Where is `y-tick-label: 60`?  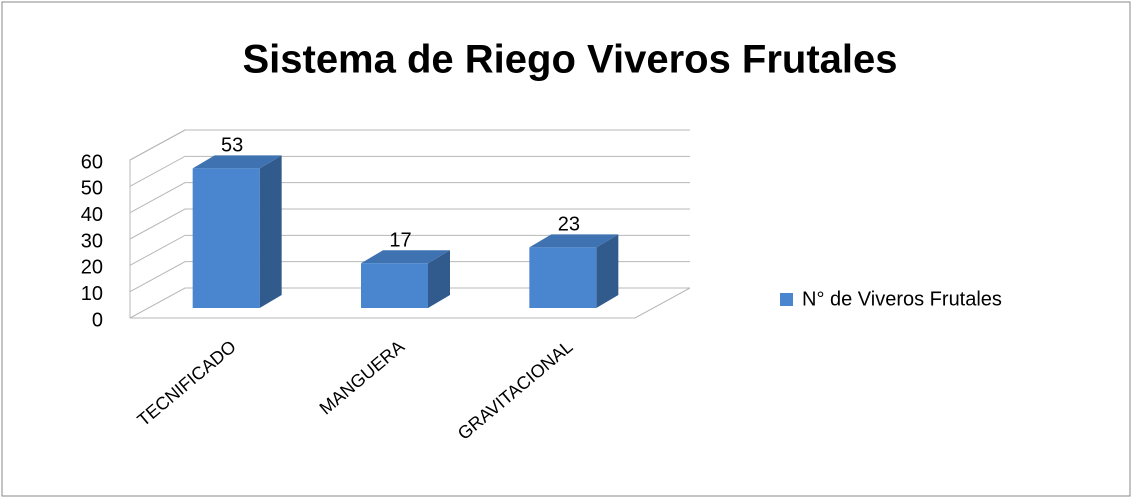 y-tick-label: 60 is located at coordinates (92, 162).